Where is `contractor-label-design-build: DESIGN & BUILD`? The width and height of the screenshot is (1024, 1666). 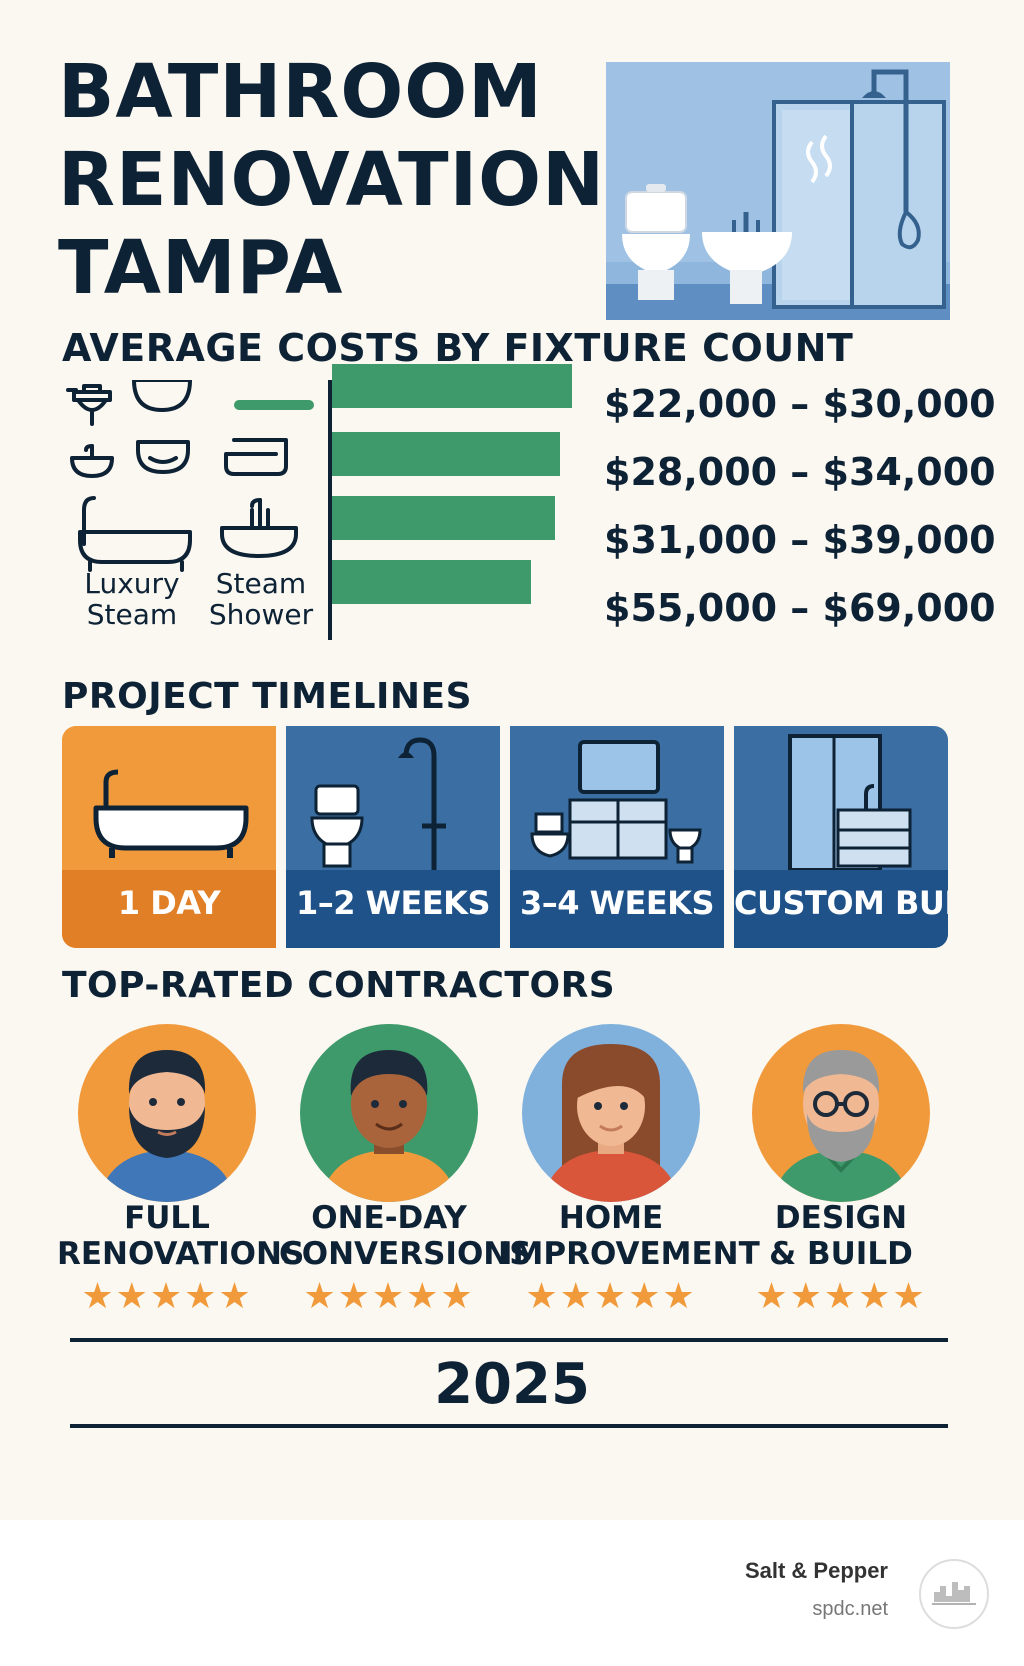 contractor-label-design-build: DESIGN & BUILD is located at coordinates (841, 1236).